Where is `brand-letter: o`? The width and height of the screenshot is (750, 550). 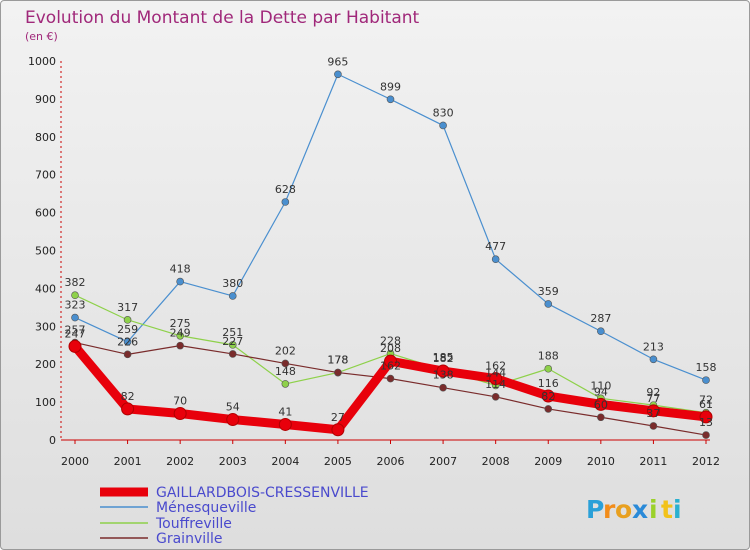
brand-letter: o is located at coordinates (623, 509).